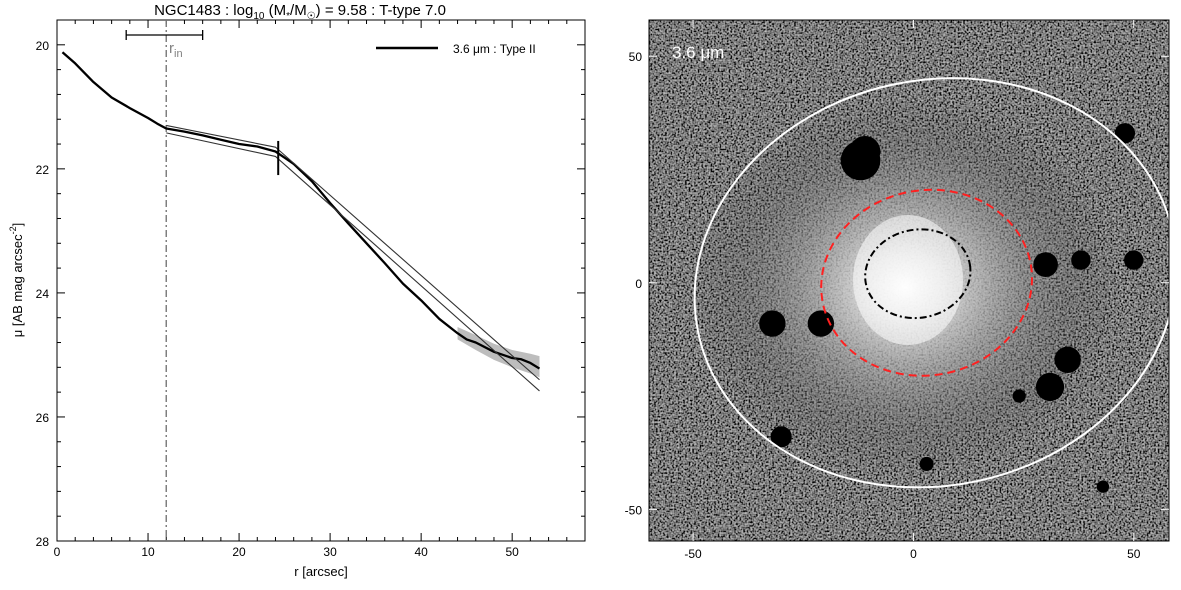 This screenshot has height=590, width=1181. I want to click on y-tick-label: 22, so click(43, 170).